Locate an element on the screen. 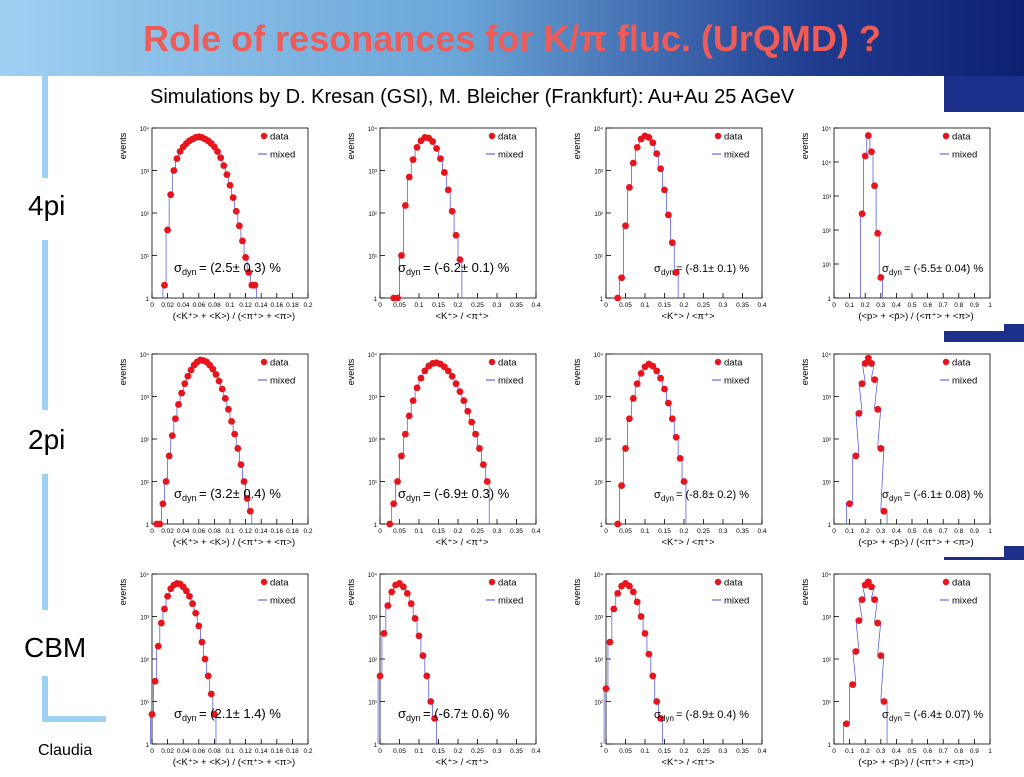  x-tick-label: 0.4 is located at coordinates (761, 751).